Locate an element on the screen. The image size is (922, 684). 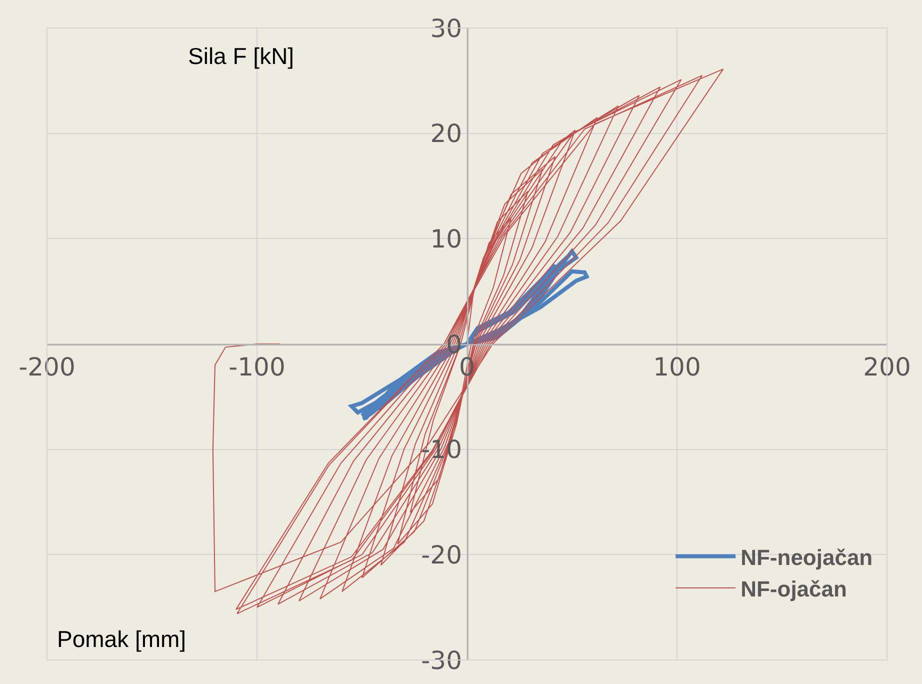
x-tick-label: 100 is located at coordinates (677, 367).